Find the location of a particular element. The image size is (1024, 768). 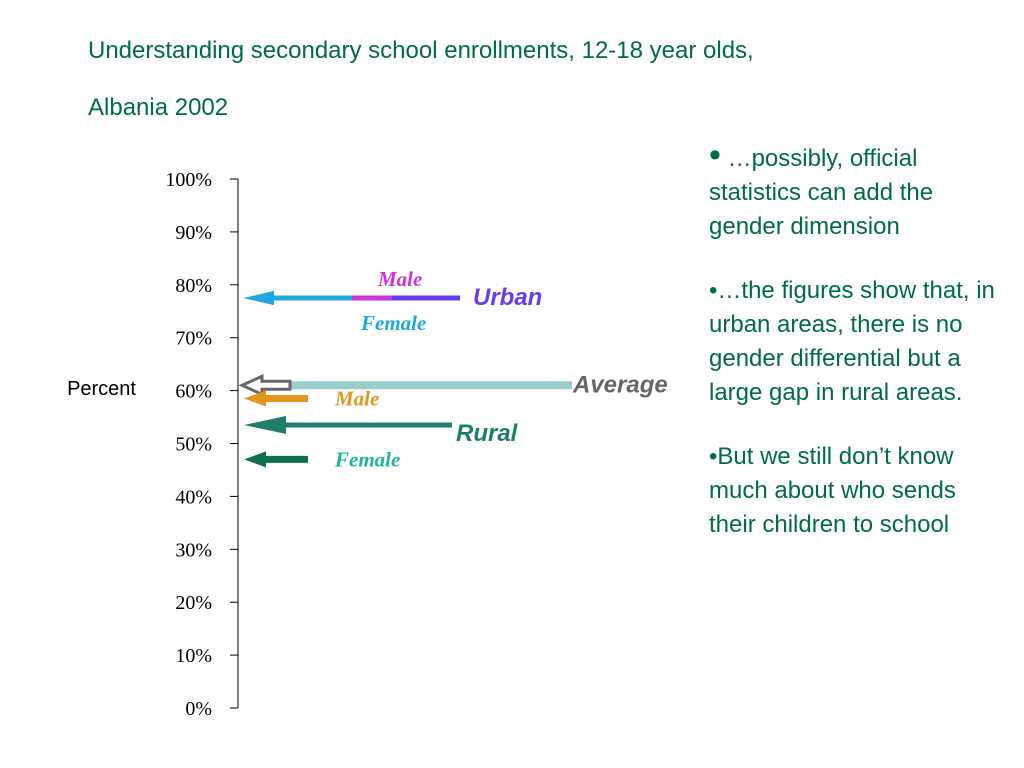

rural-female-arrow-head is located at coordinates (255, 459).